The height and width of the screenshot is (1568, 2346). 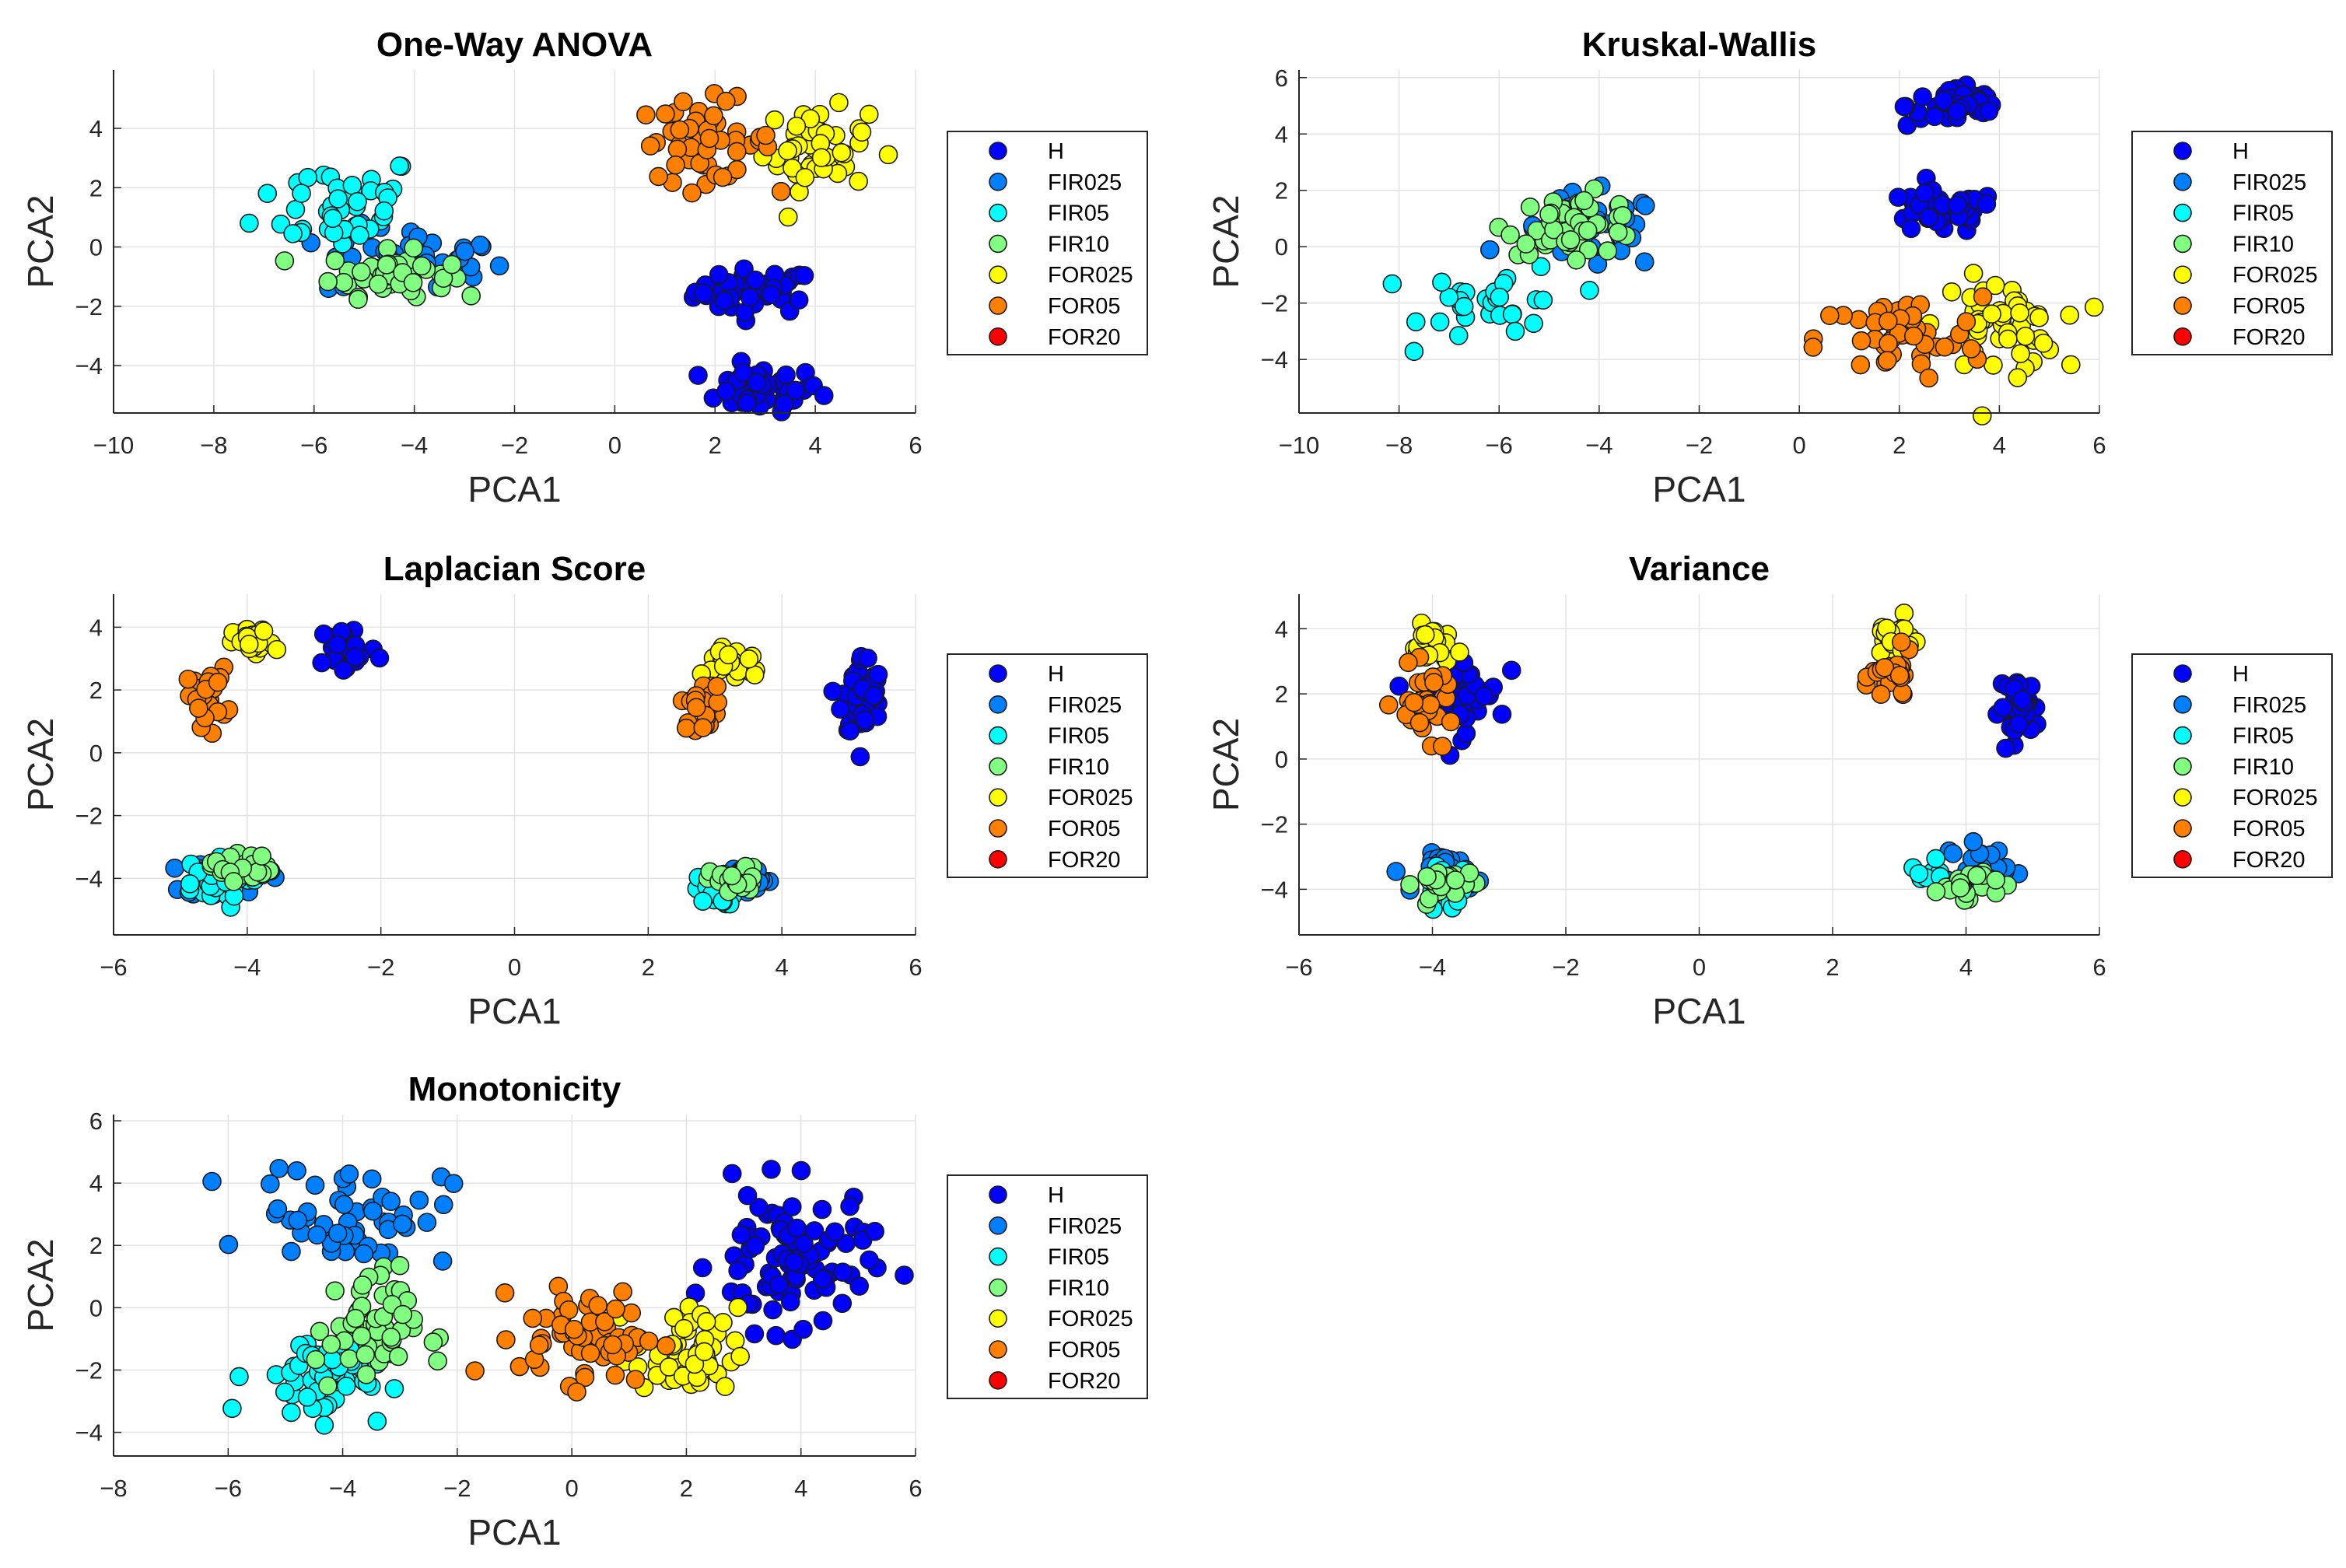 What do you see at coordinates (96, 128) in the screenshot?
I see `y-tick-label: 4` at bounding box center [96, 128].